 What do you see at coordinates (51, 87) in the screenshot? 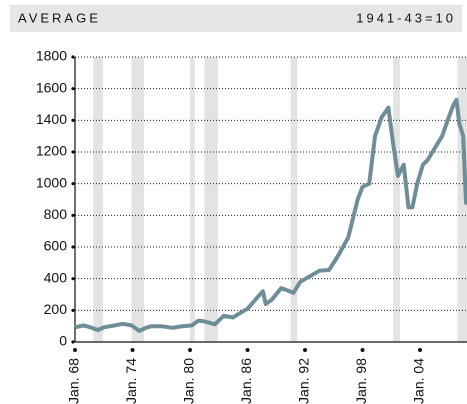
I see `y-tick-label: 1600` at bounding box center [51, 87].